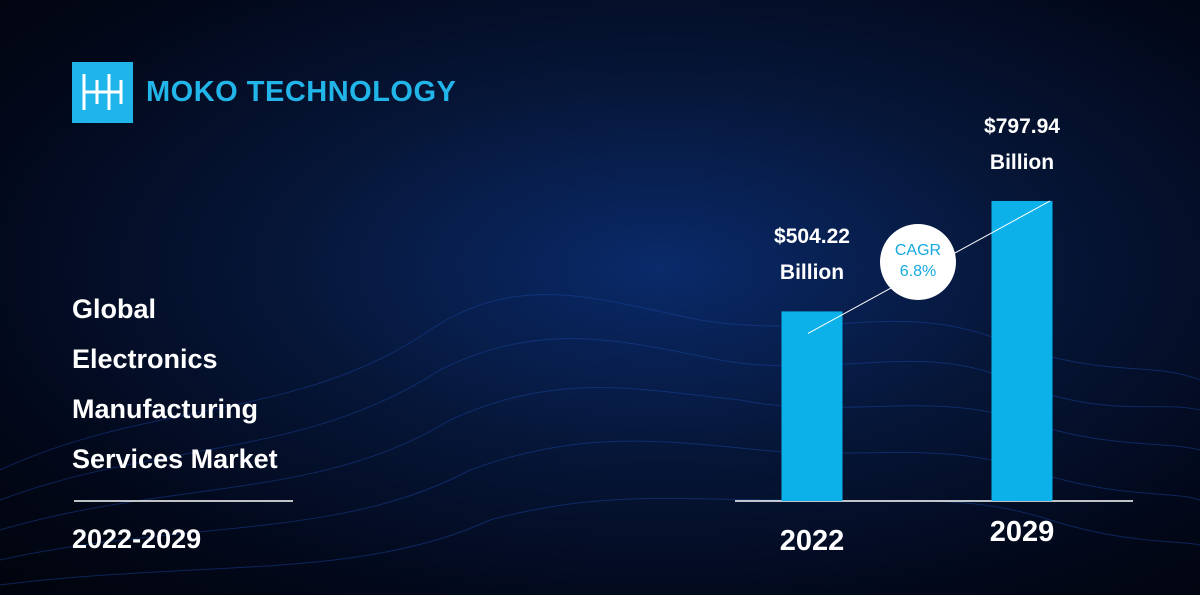 The width and height of the screenshot is (1200, 595). Describe the element at coordinates (102, 92) in the screenshot. I see `logo-icon` at that location.